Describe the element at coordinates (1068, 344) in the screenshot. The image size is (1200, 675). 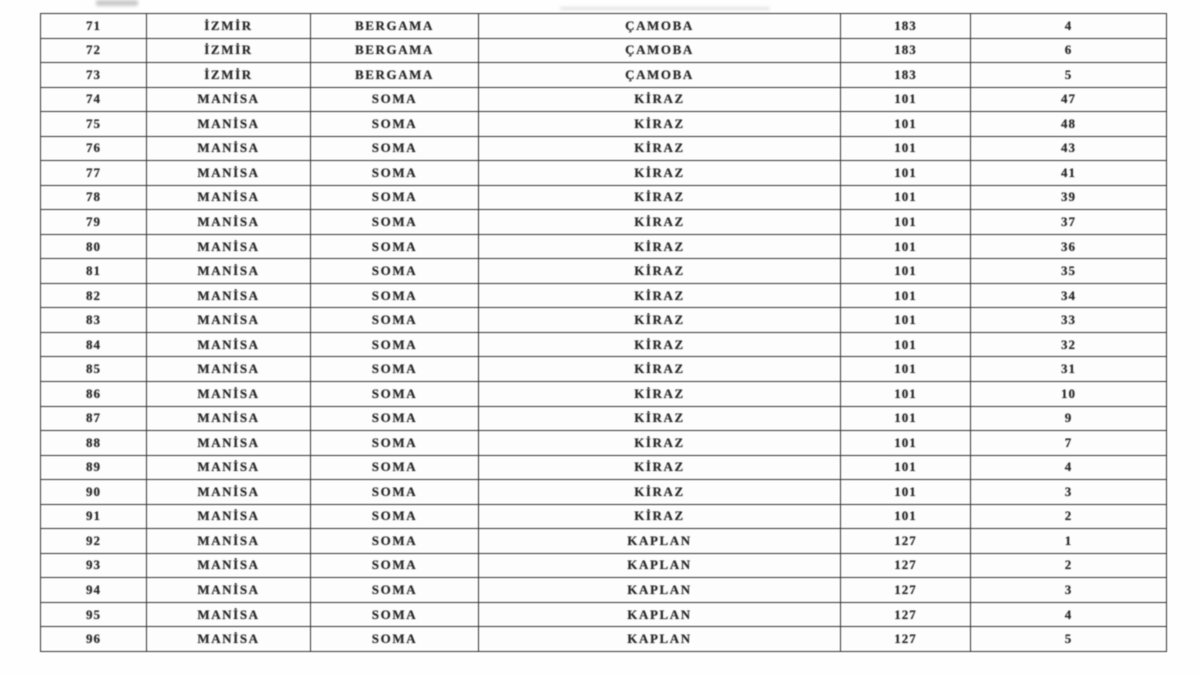
I see `cell-count: 32` at that location.